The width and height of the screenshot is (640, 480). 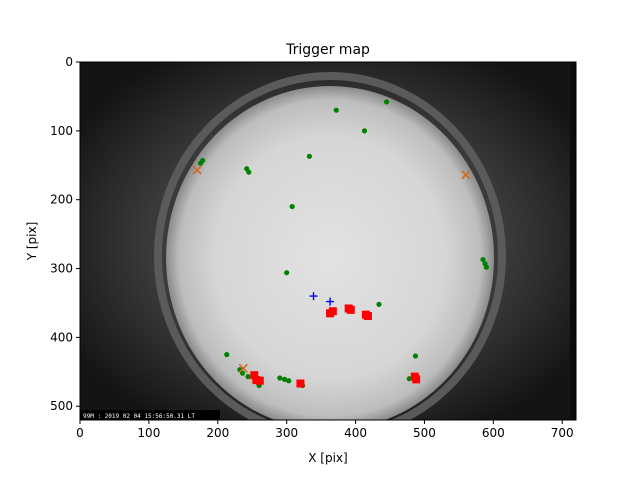 What do you see at coordinates (355, 433) in the screenshot?
I see `x-tick-label: 400` at bounding box center [355, 433].